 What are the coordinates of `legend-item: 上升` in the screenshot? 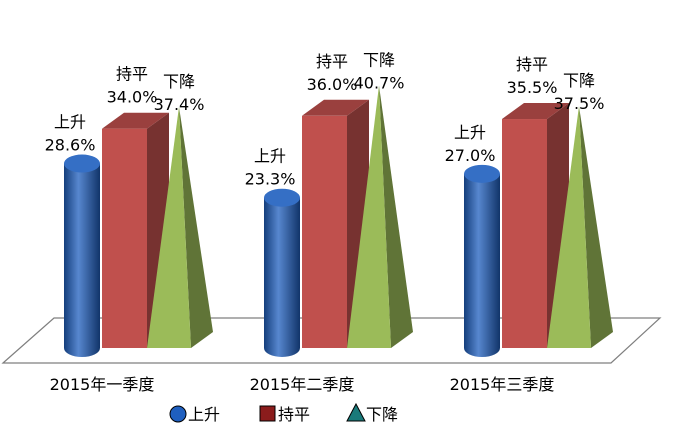 It's located at (194, 414).